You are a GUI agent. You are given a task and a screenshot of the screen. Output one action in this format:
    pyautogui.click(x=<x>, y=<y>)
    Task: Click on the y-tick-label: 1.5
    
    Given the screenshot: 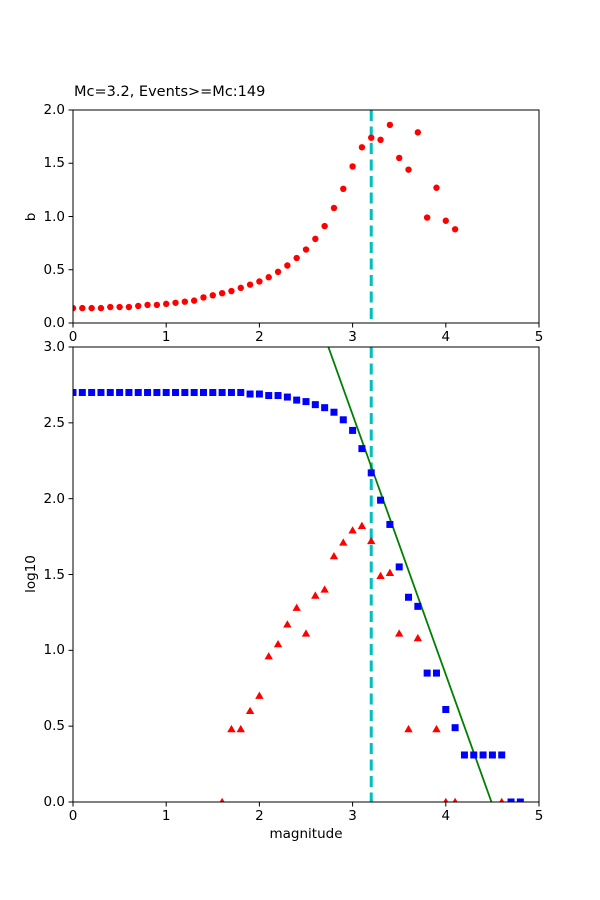 What is the action you would take?
    pyautogui.click(x=54, y=163)
    